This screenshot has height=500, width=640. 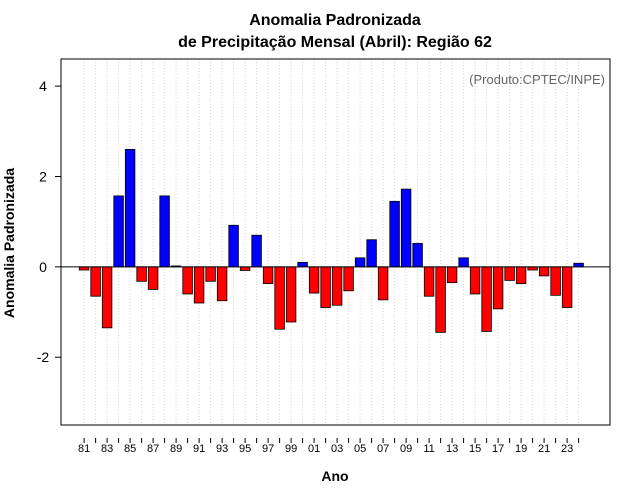 What do you see at coordinates (567, 449) in the screenshot?
I see `x-tick-label: 23` at bounding box center [567, 449].